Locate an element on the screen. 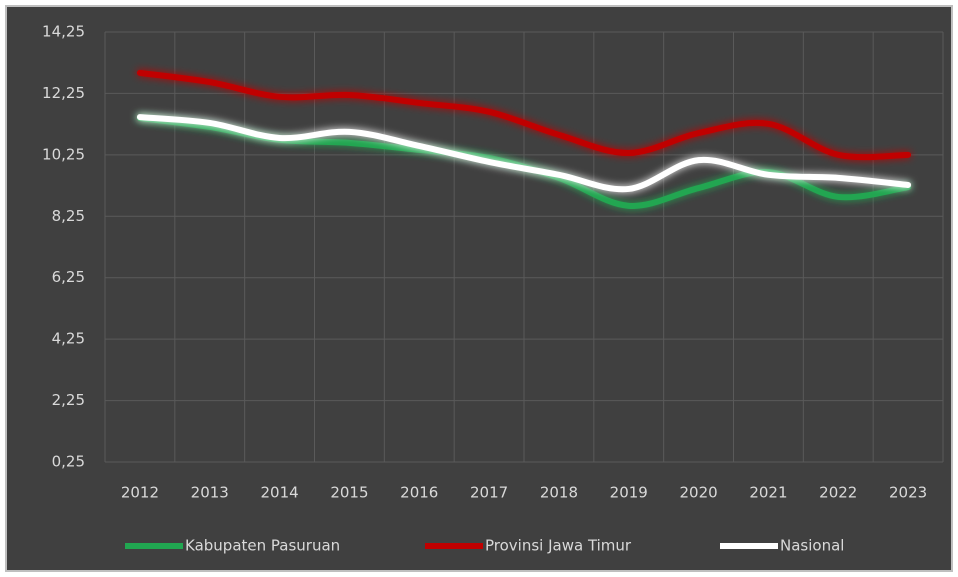 The image size is (958, 577). x-tick-label: 2014 is located at coordinates (279, 493).